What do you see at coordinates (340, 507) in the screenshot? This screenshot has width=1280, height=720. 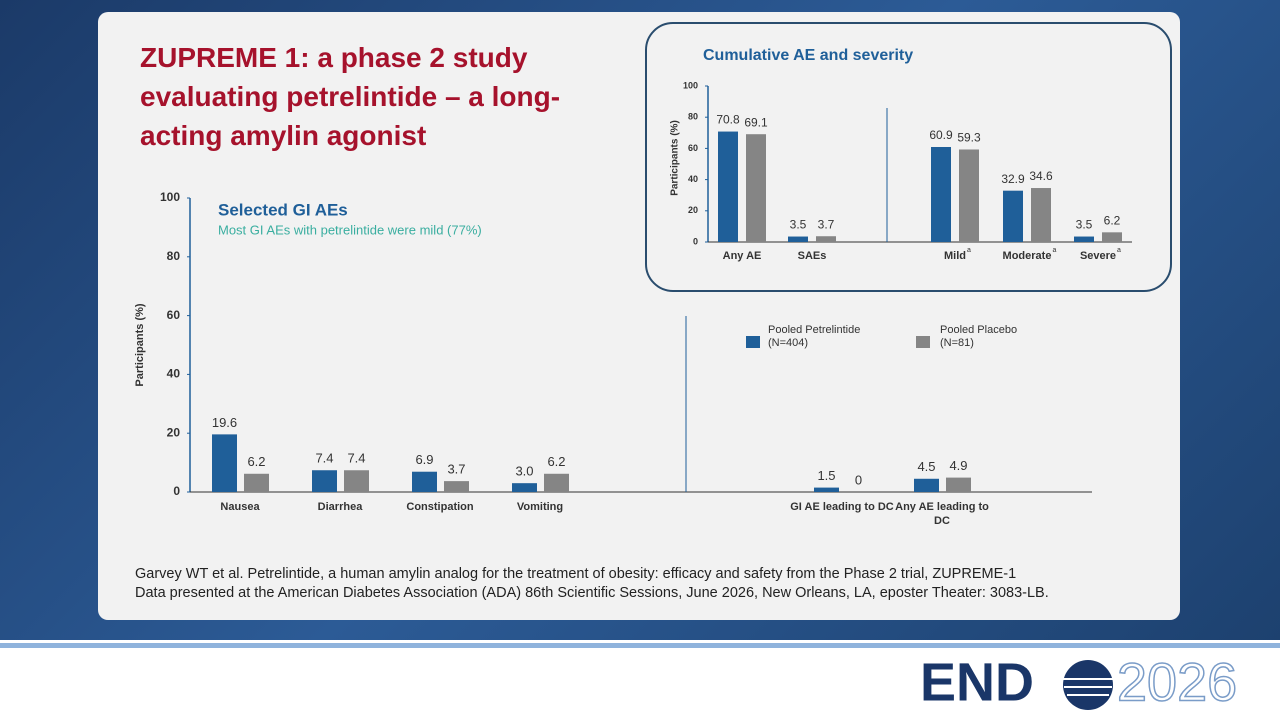 I see `x-tick-label: Diarrhea` at bounding box center [340, 507].